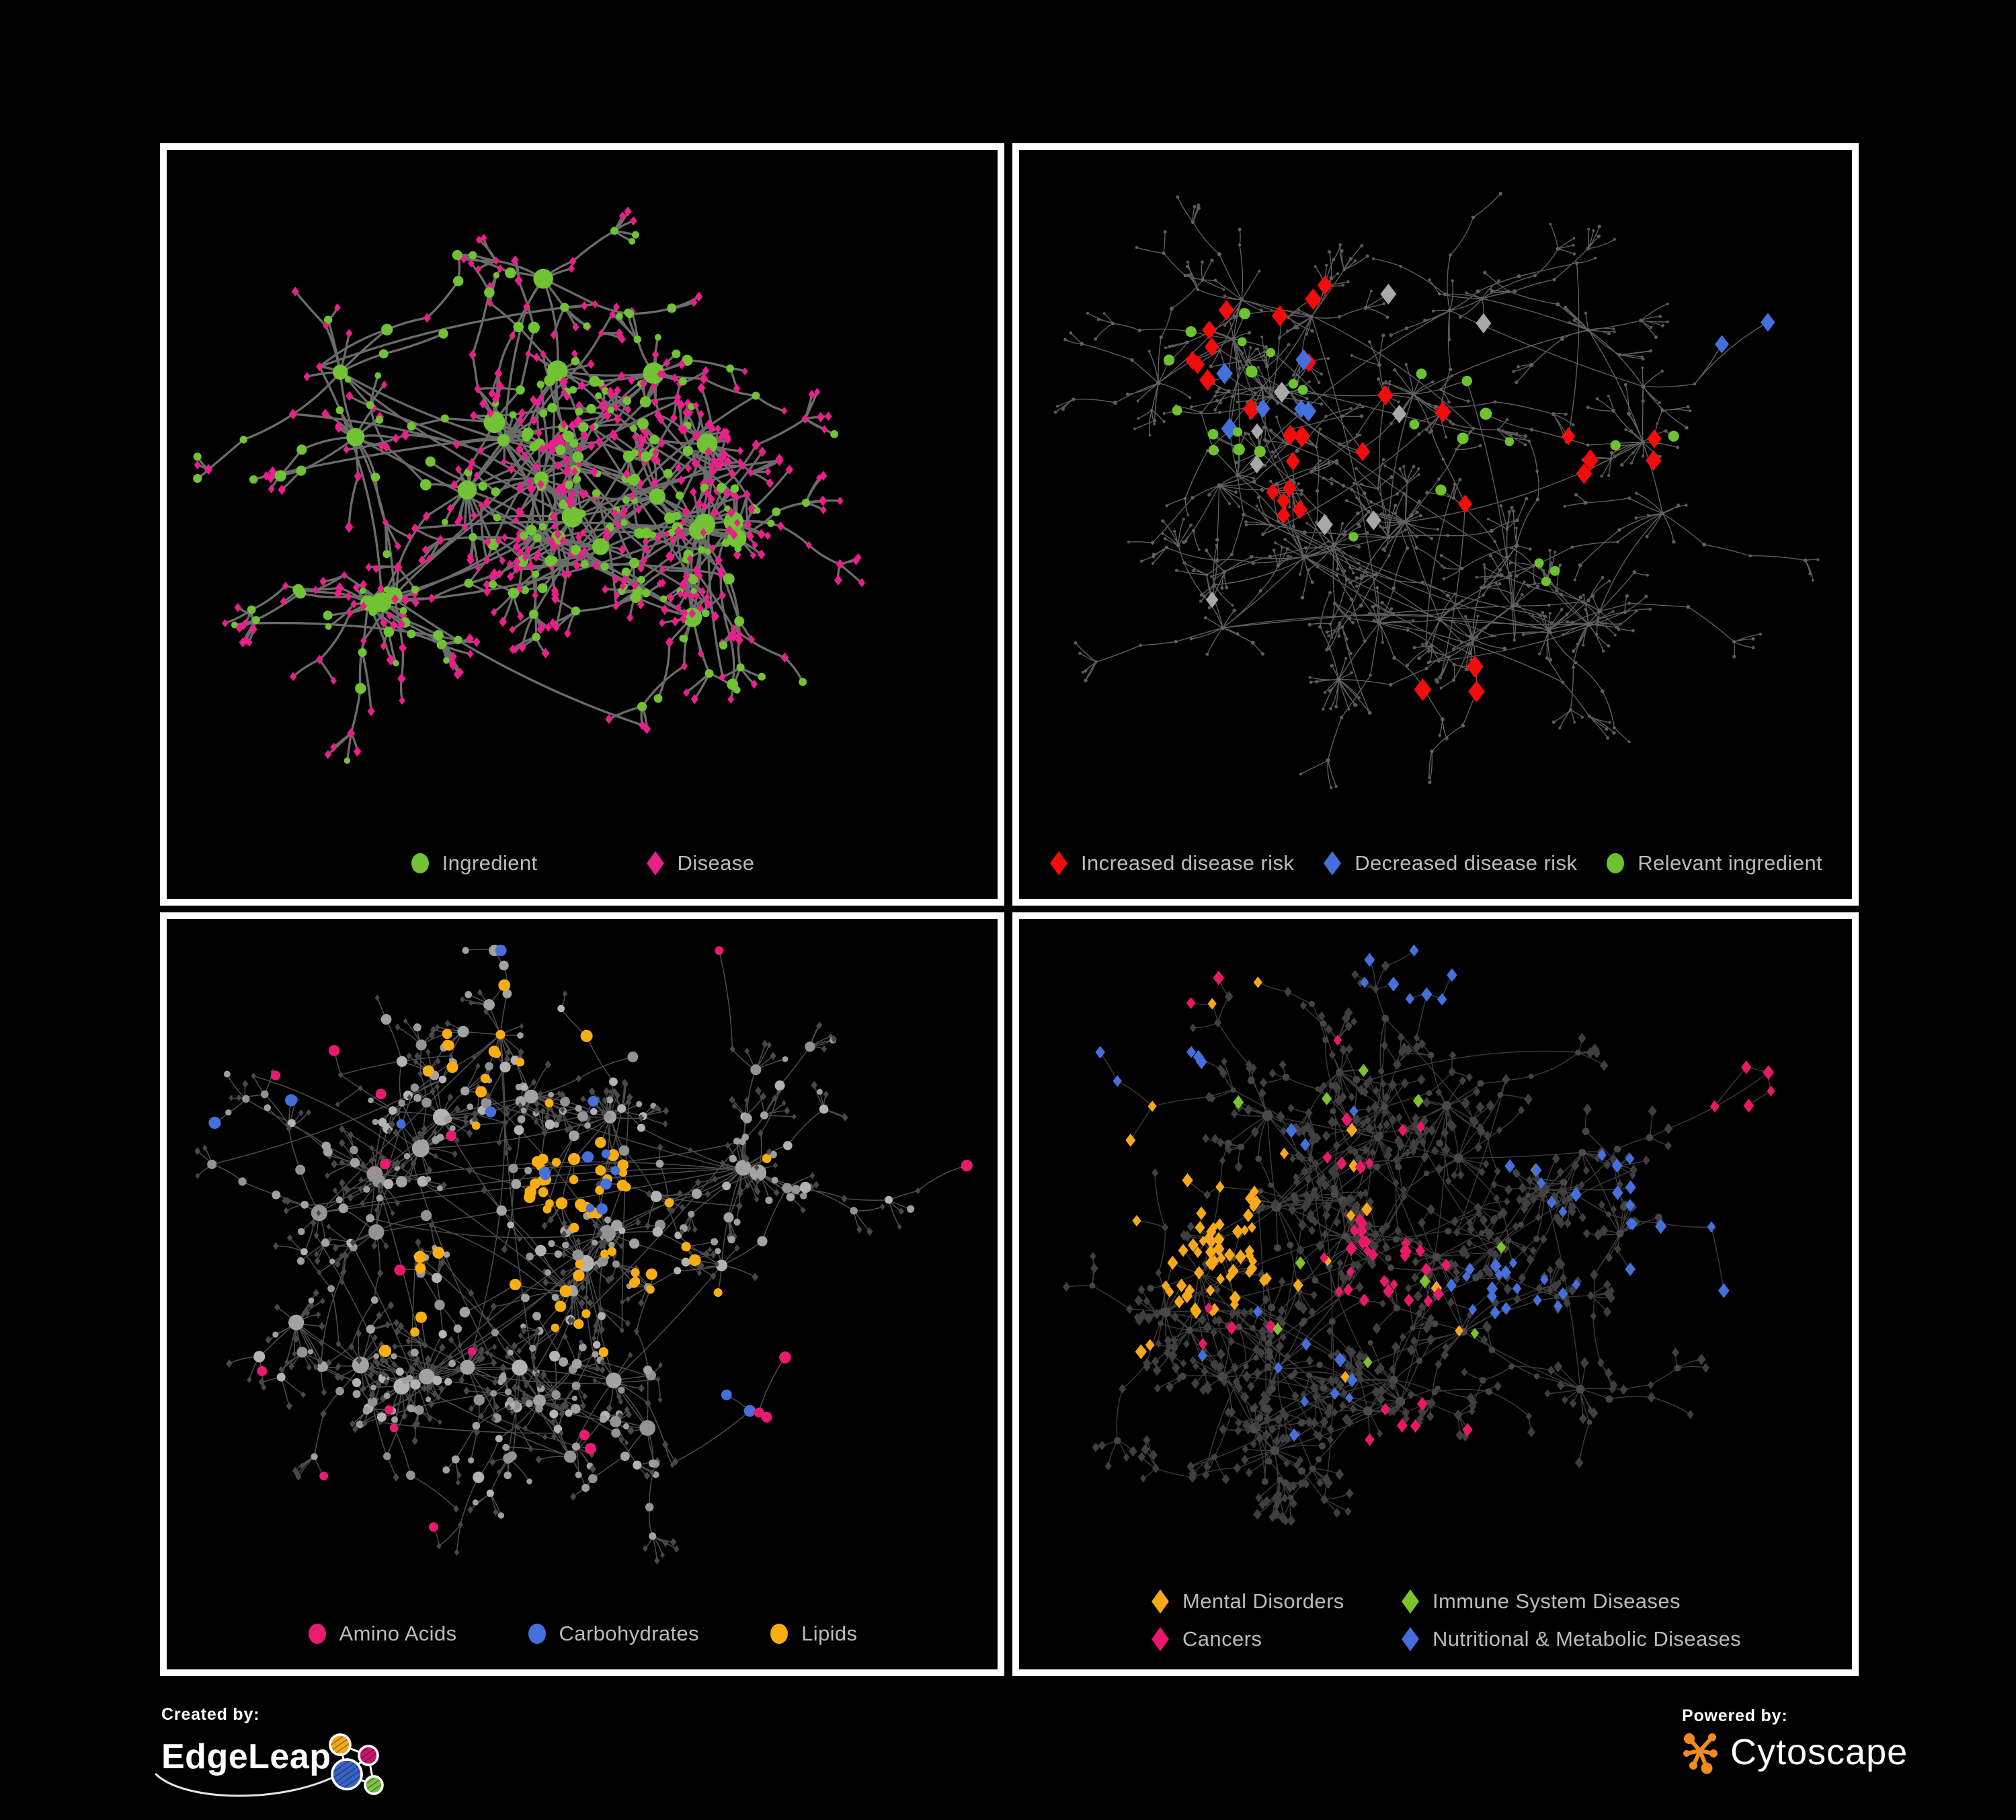 The image size is (2016, 1820). I want to click on legend-item-increased-risk: Increased disease risk, so click(1171, 863).